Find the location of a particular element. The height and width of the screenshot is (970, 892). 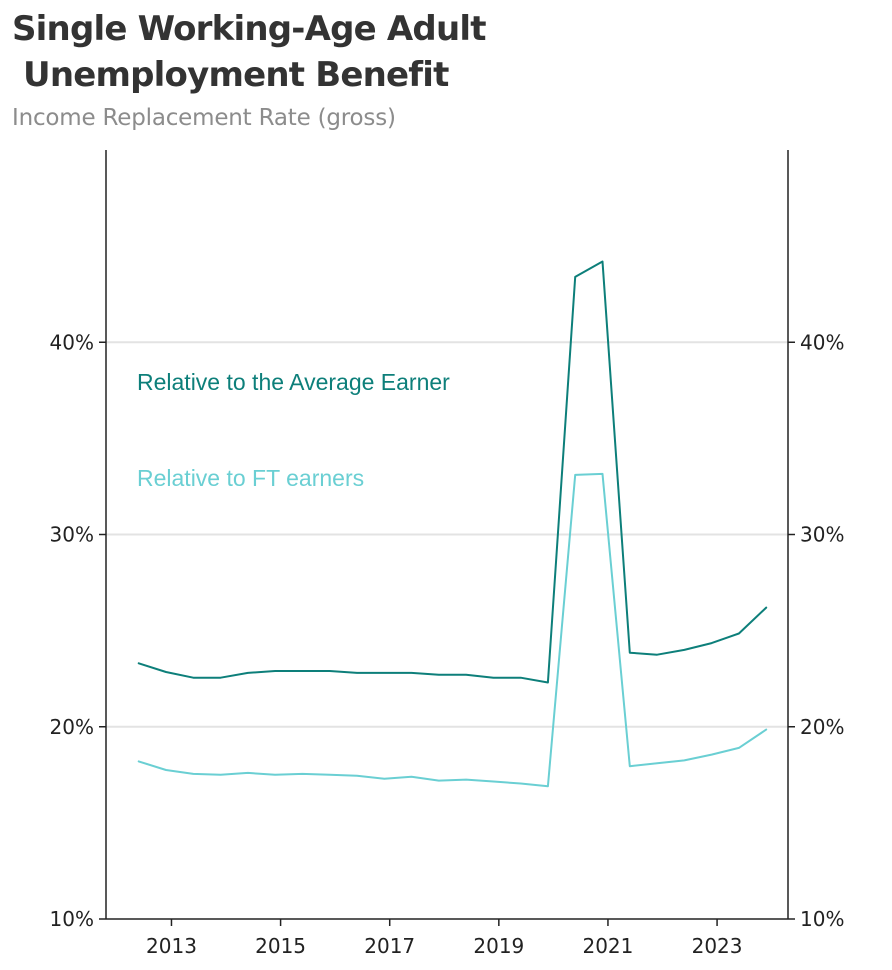

y-tick-label-right: 20% is located at coordinates (822, 727).